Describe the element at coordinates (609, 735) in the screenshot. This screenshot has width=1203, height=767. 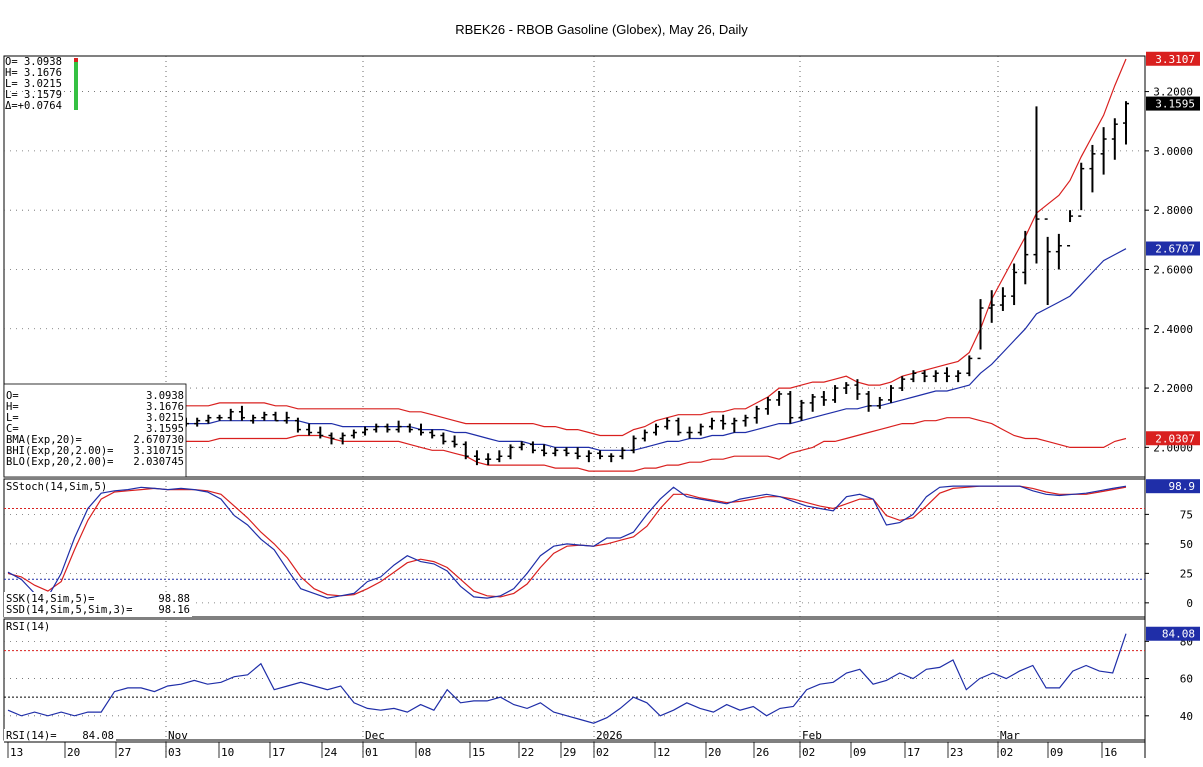
I see `month-label-2: 2026` at that location.